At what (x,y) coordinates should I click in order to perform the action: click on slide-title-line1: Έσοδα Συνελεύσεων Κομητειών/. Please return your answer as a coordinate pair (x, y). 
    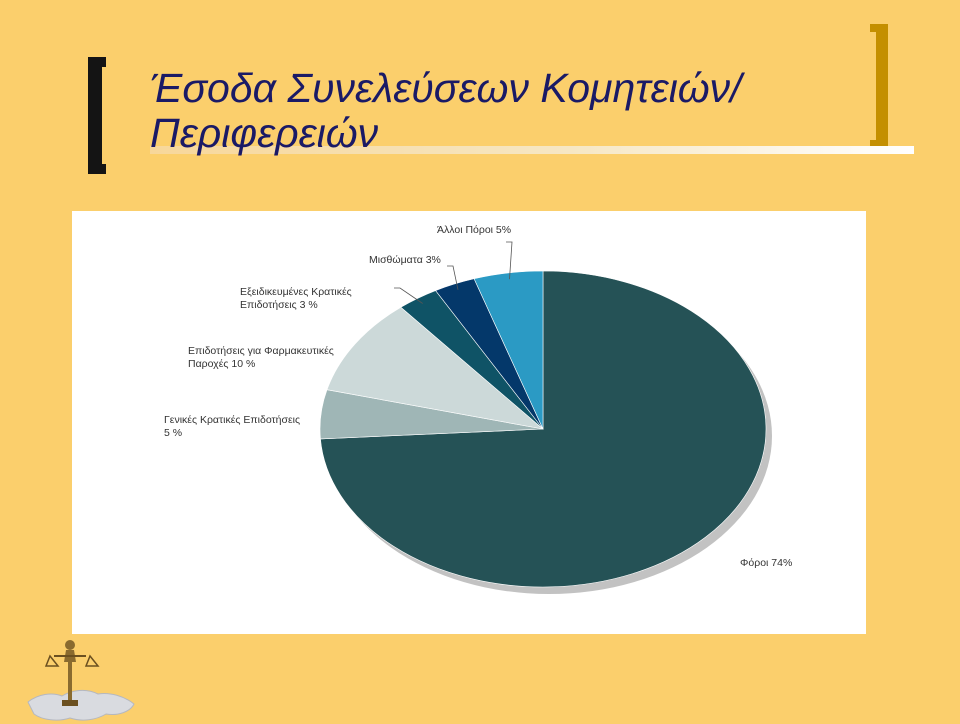
    Looking at the image, I should click on (446, 88).